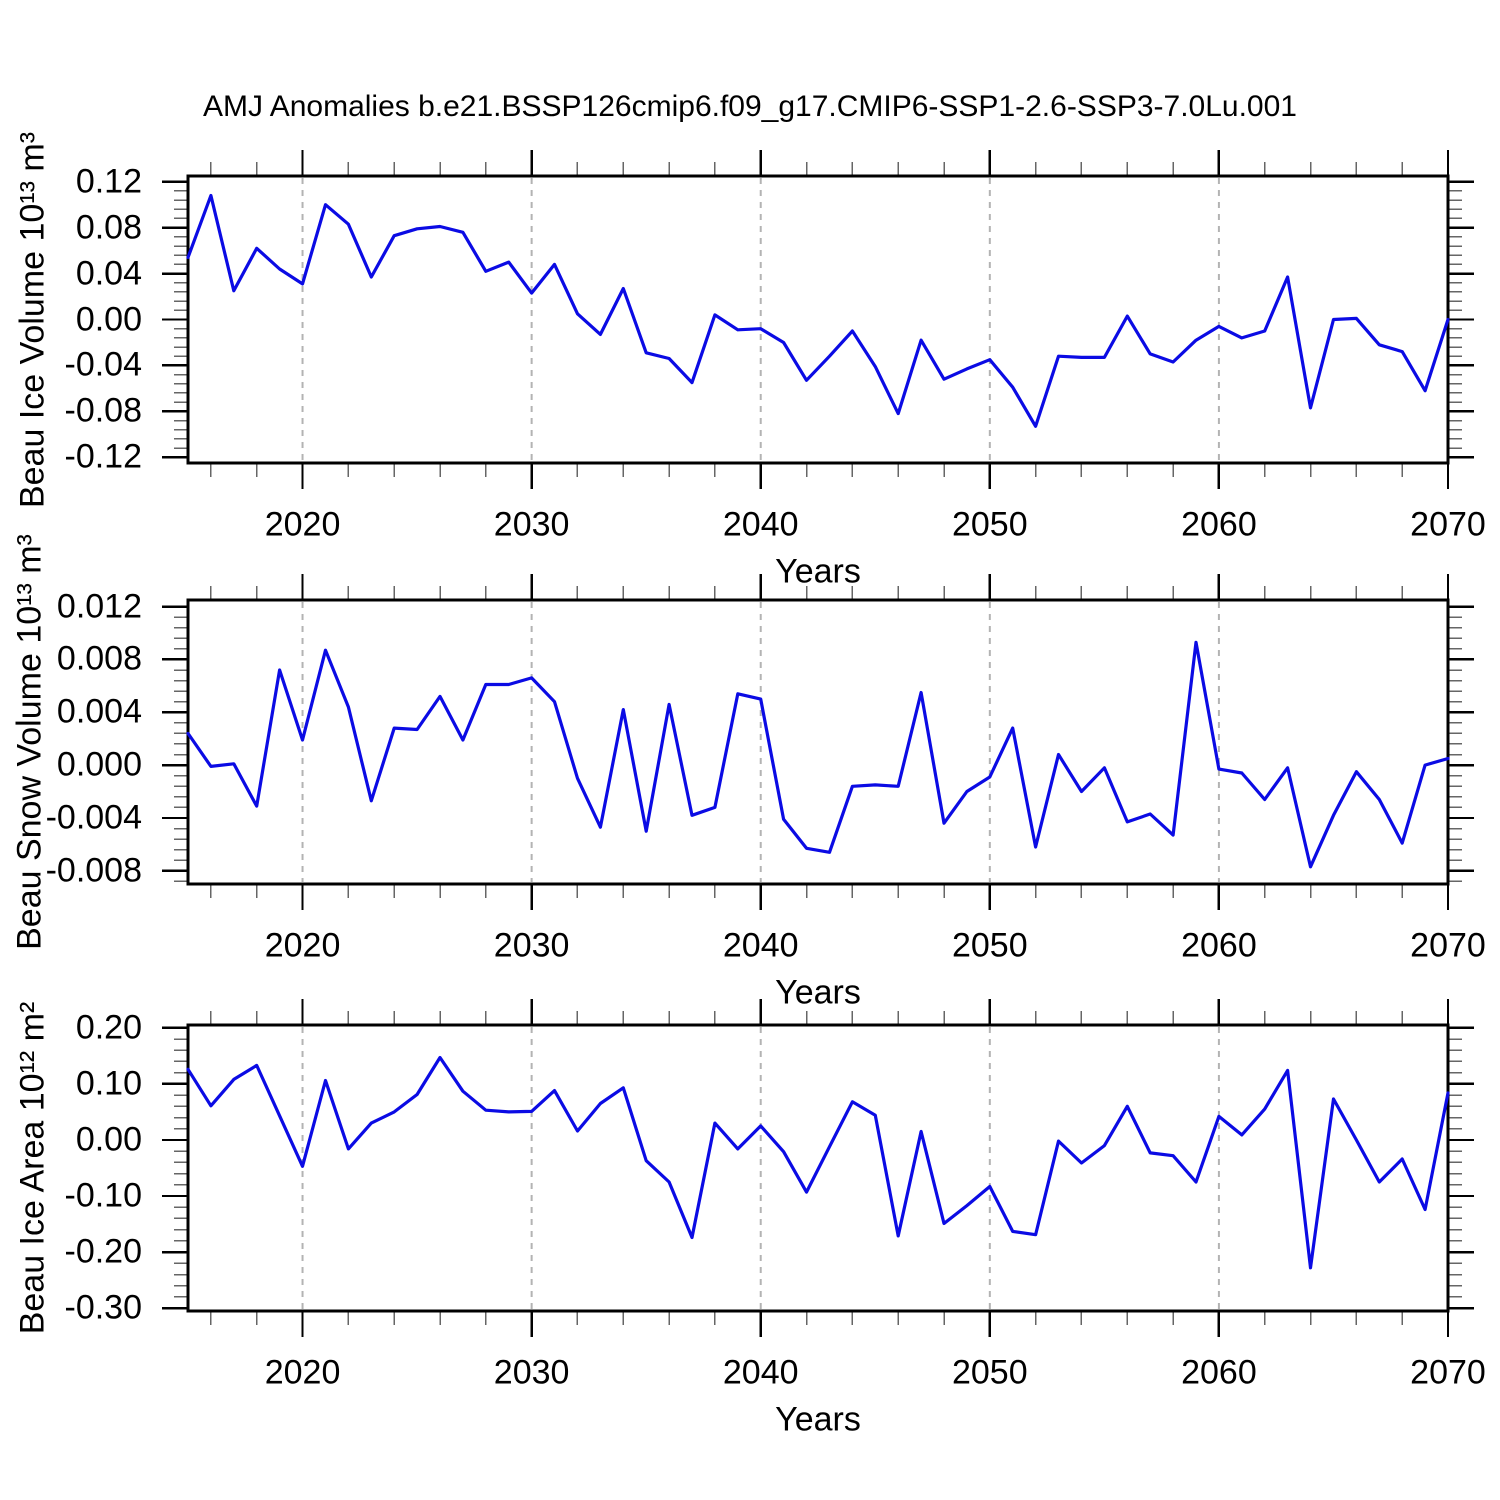 The width and height of the screenshot is (1500, 1500). Describe the element at coordinates (818, 992) in the screenshot. I see `x-axis-label-years-panel2: Years` at that location.